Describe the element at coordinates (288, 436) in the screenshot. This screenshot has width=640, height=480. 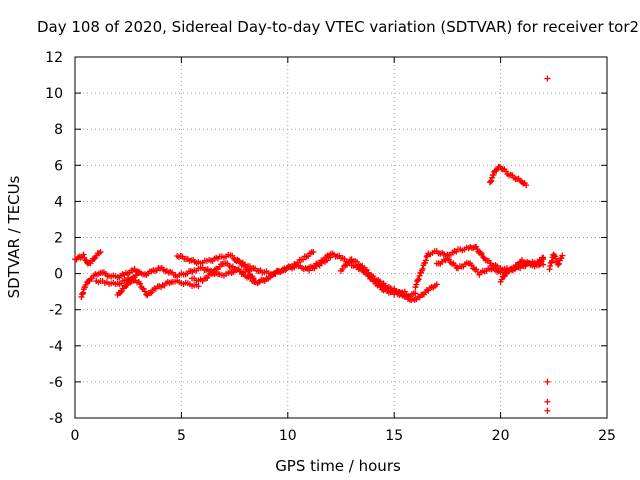
I see `x-tick-label: 10` at that location.